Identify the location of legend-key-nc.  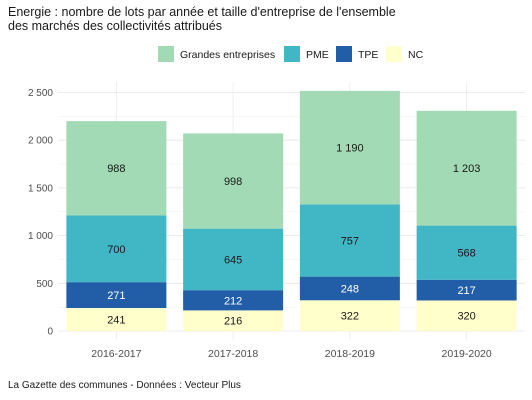
(394, 54).